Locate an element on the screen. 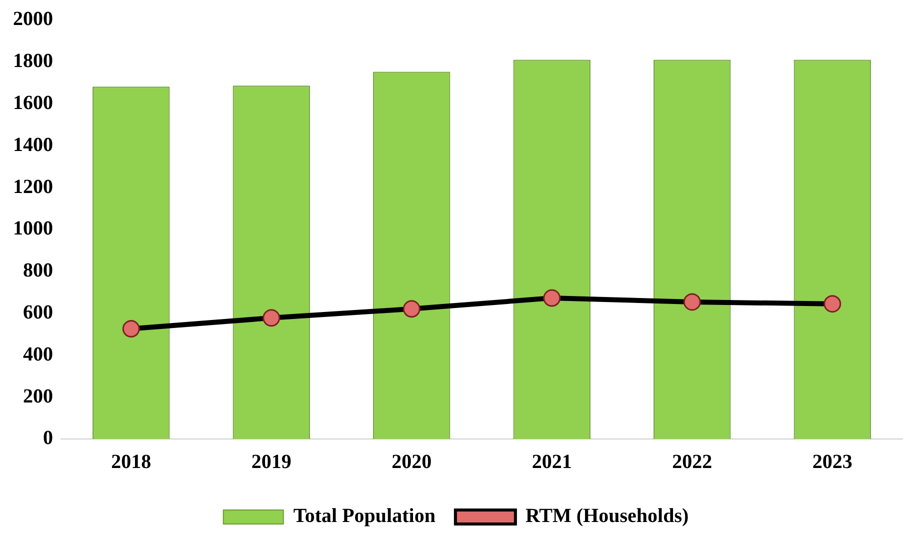 The image size is (912, 542). y-tick-label: 1400 is located at coordinates (33, 145).